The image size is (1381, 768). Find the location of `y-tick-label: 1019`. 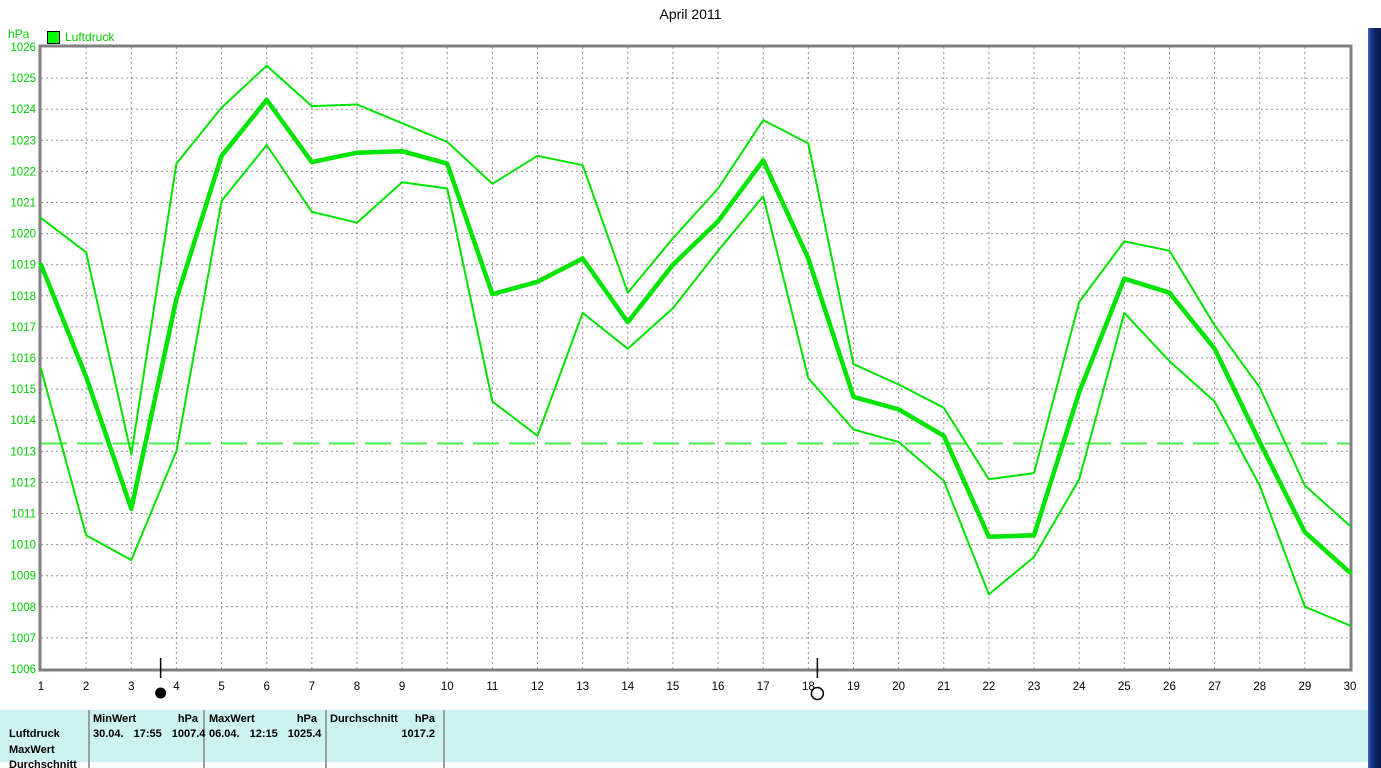

y-tick-label: 1019 is located at coordinates (23, 266).